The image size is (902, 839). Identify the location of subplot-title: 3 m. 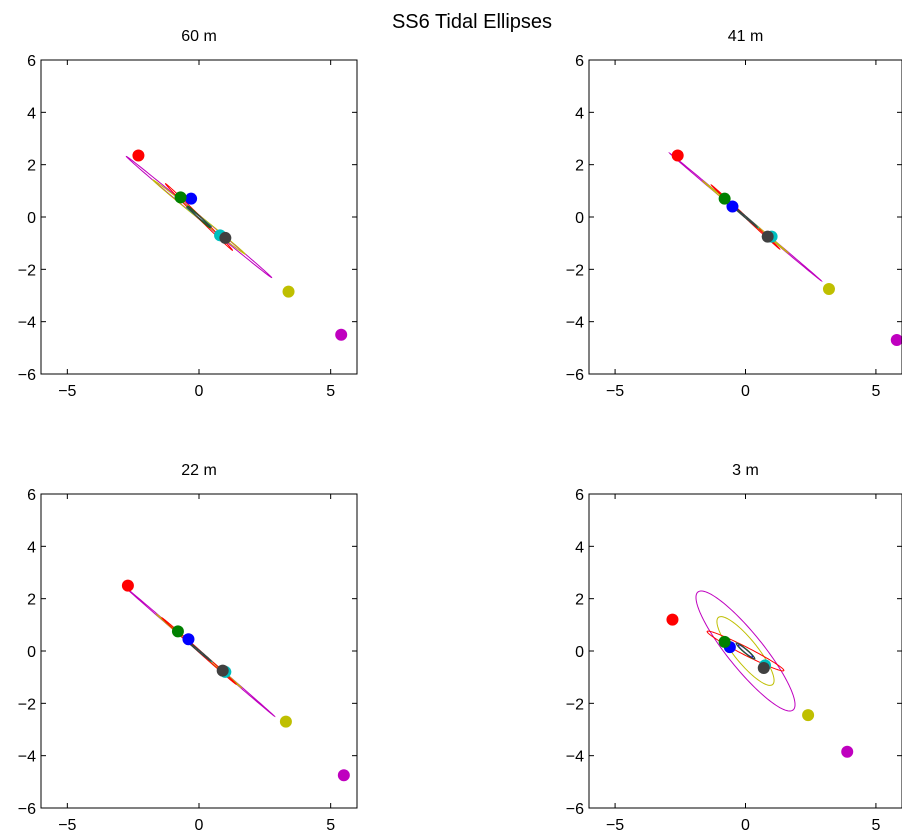
(745, 470).